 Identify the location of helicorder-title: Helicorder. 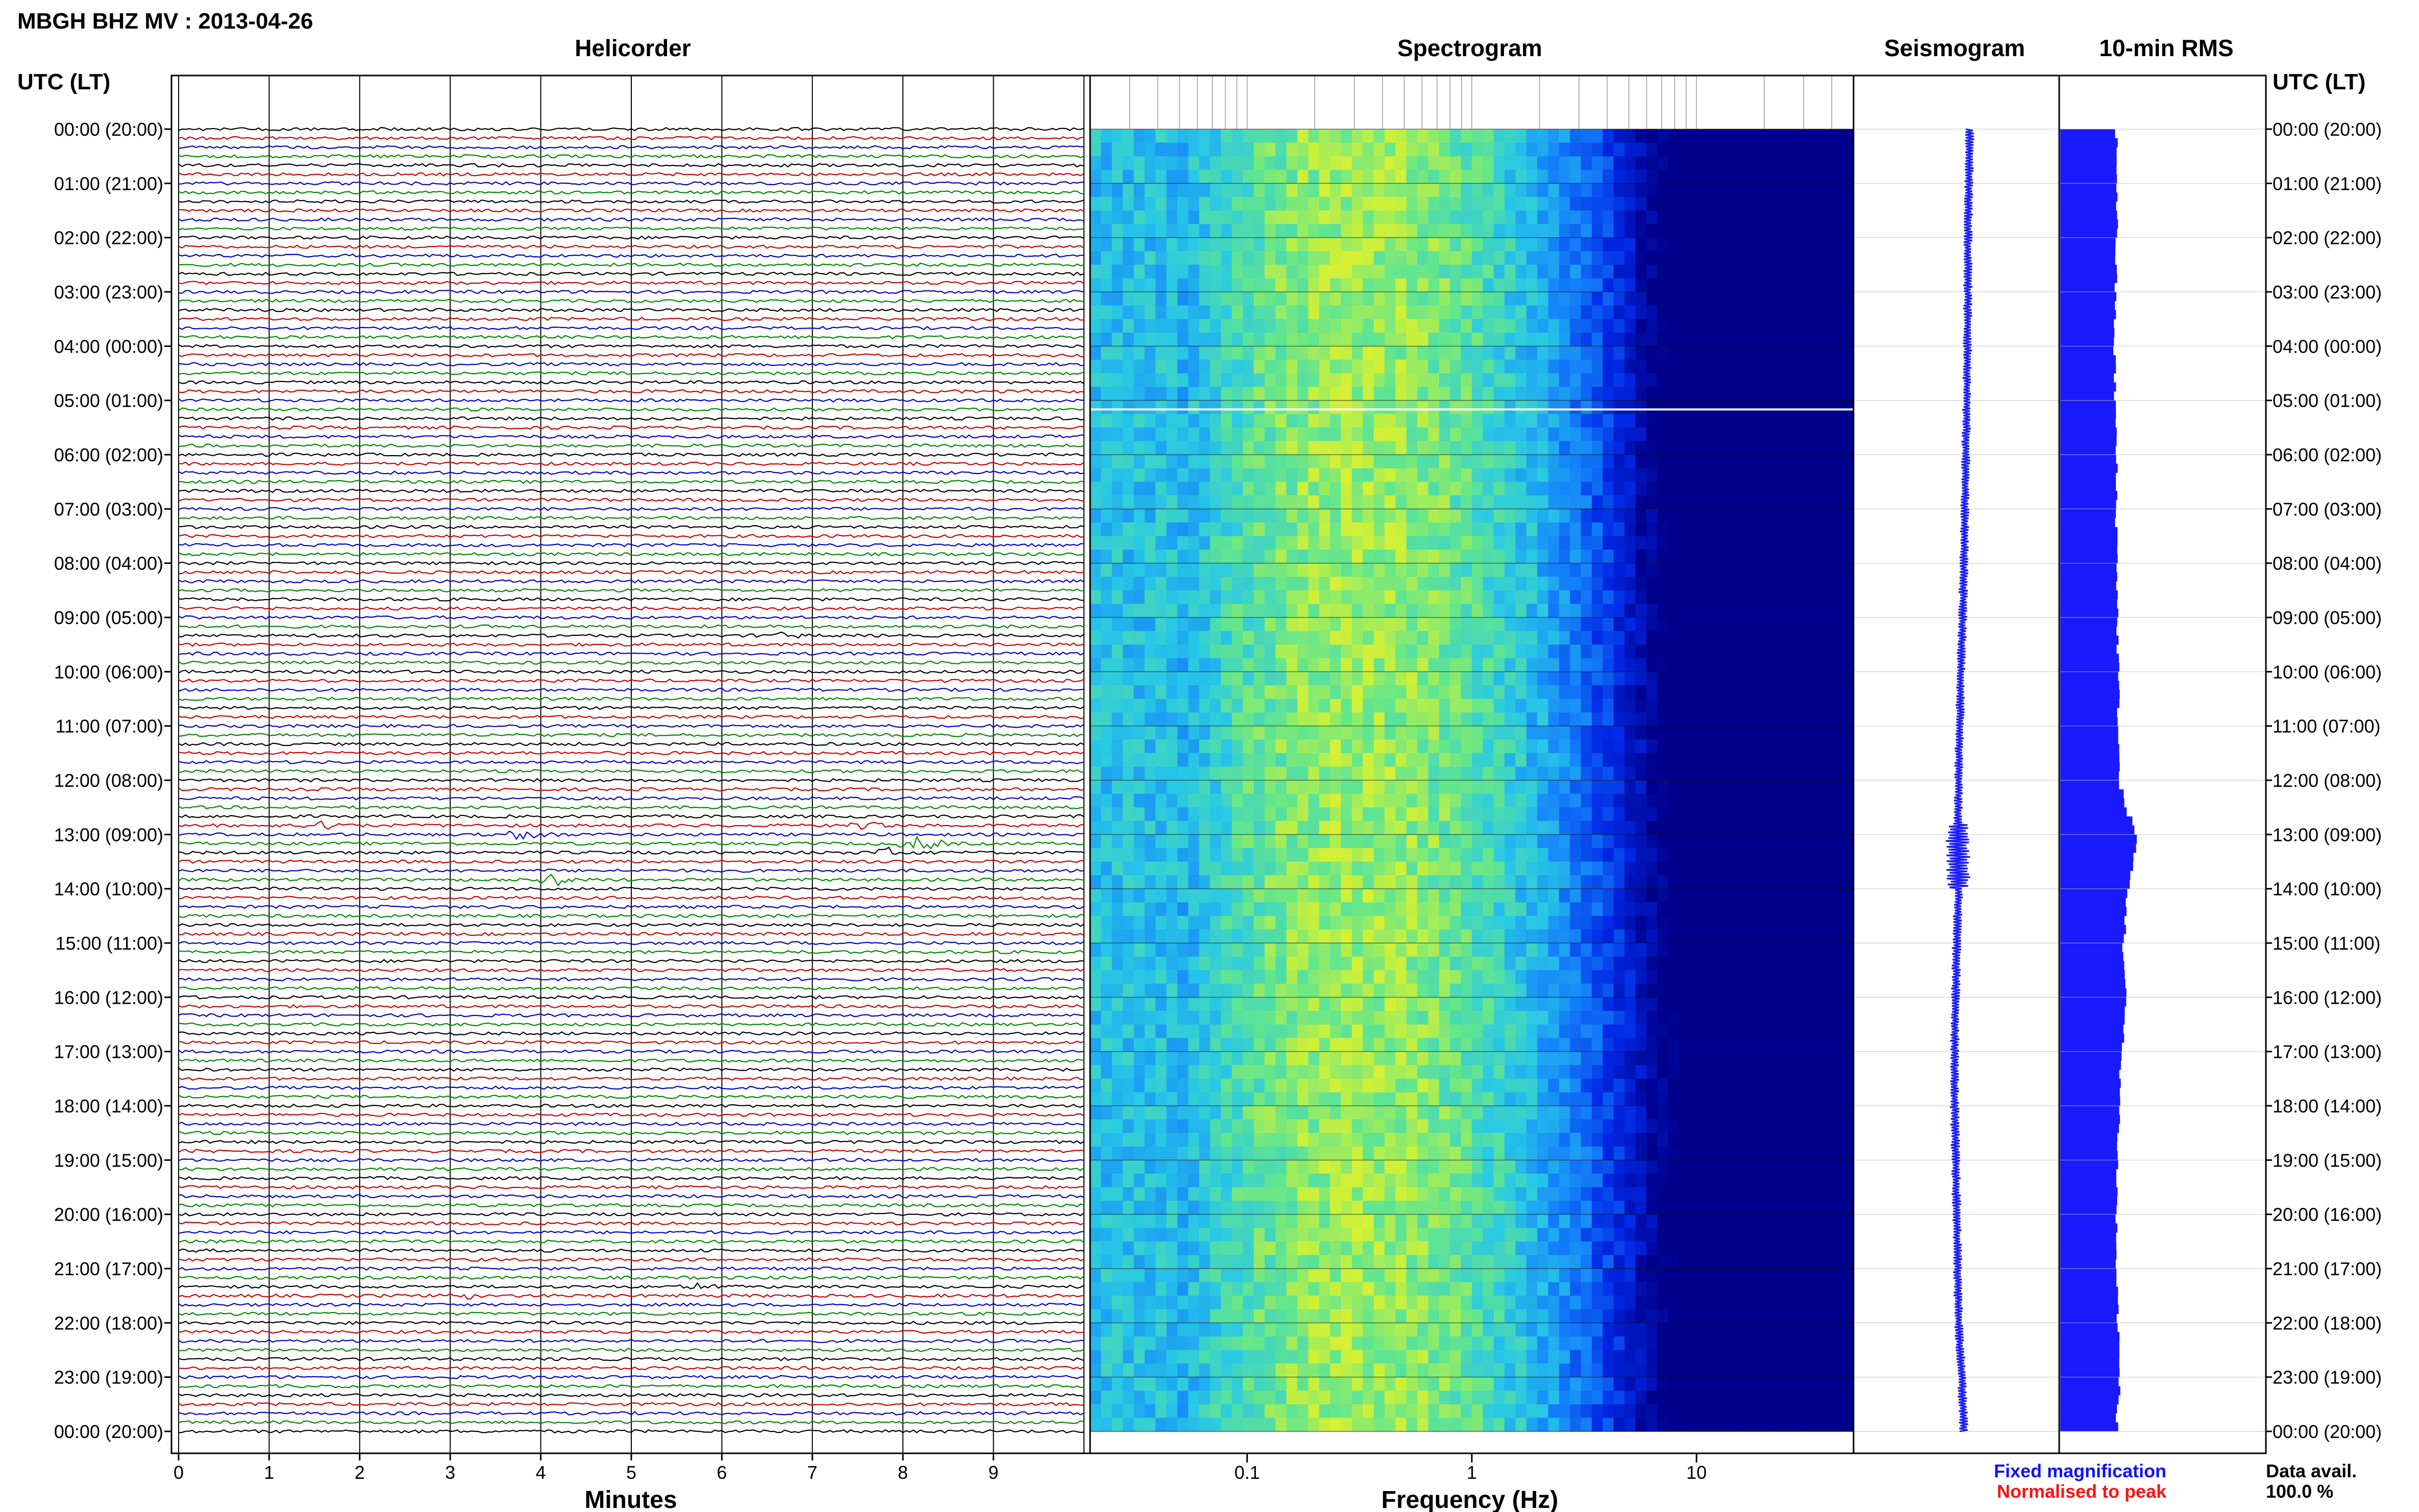
(633, 48).